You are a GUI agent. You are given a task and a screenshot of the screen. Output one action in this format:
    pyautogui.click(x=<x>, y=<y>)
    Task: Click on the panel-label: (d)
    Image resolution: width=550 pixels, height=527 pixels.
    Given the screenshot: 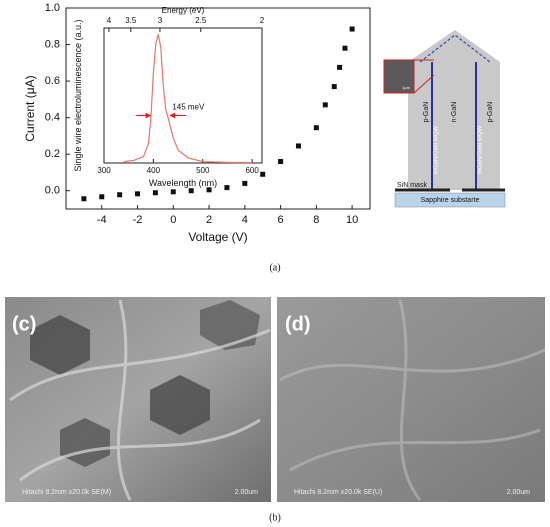 What is the action you would take?
    pyautogui.click(x=298, y=324)
    